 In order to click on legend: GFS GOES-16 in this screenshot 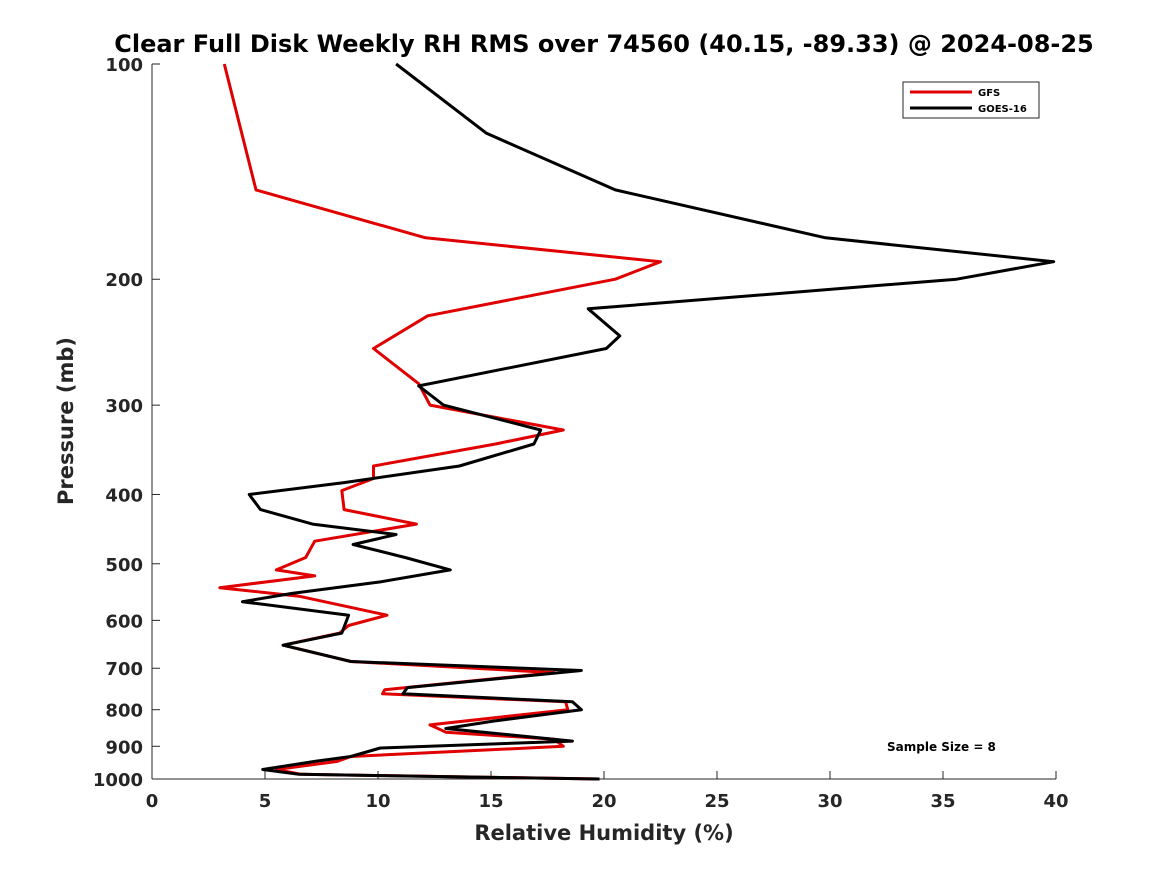, I will do `click(971, 100)`.